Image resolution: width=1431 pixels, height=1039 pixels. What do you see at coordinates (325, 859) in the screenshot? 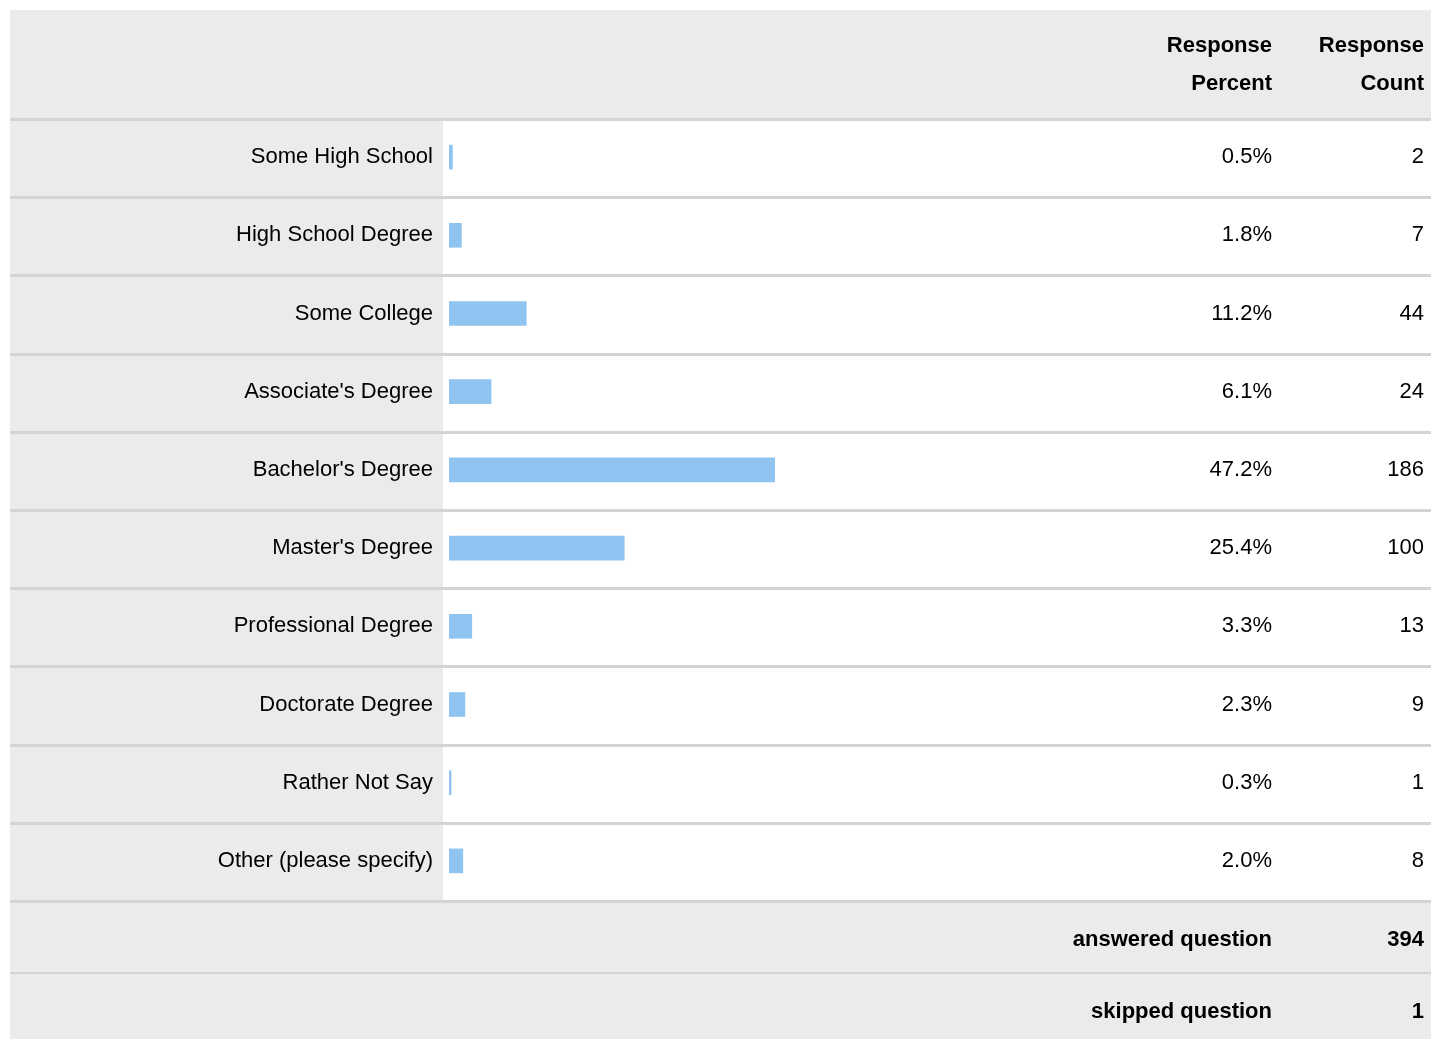
I see `y-tick-label: Other (please specify)` at bounding box center [325, 859].